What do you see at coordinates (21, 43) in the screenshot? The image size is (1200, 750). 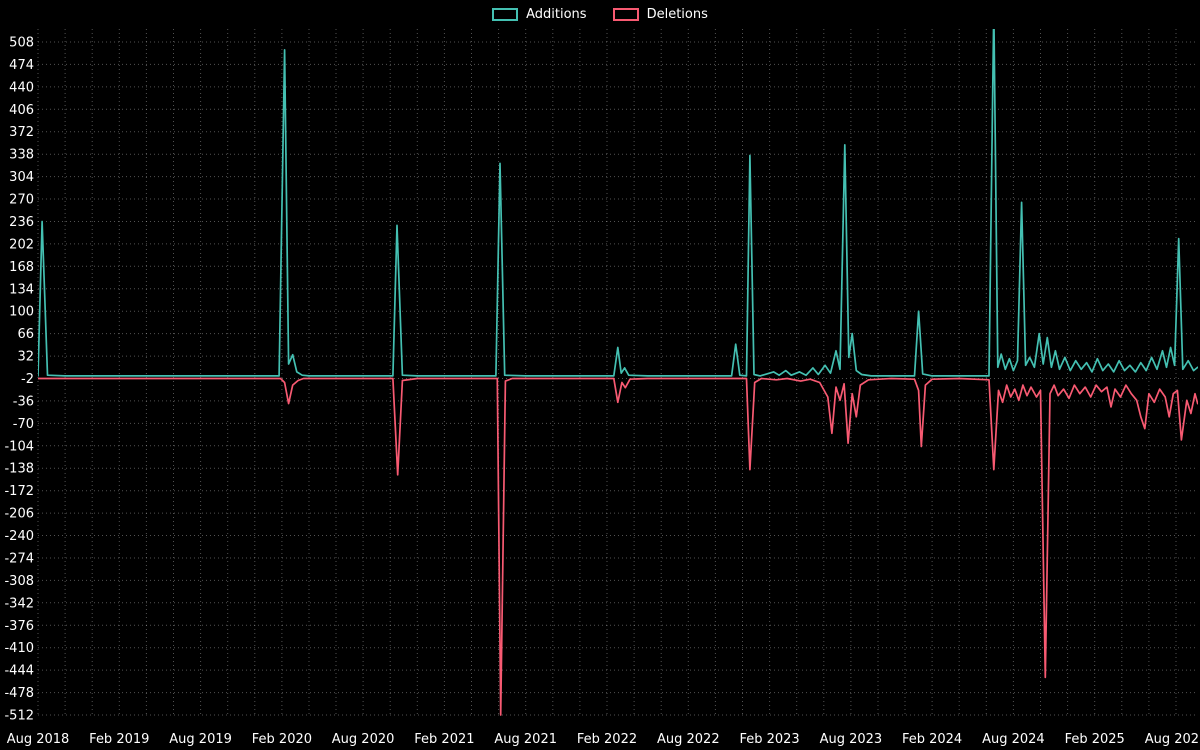 I see `y-tick-label: 508` at bounding box center [21, 43].